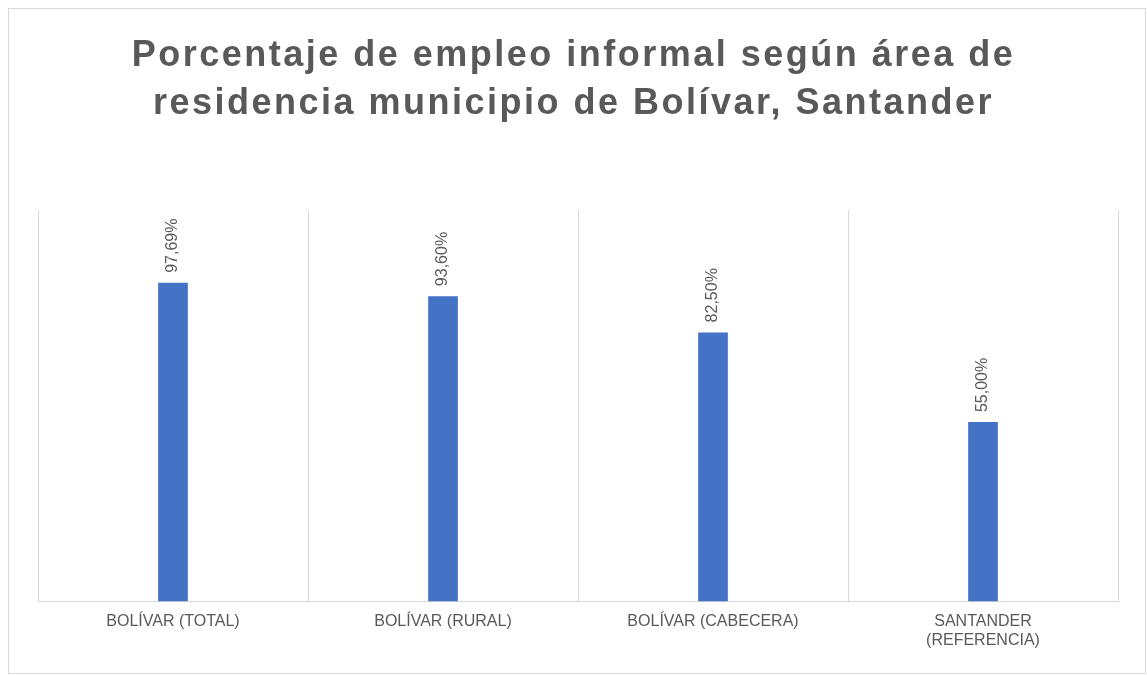 The height and width of the screenshot is (675, 1147). I want to click on data-label: 97,69%, so click(172, 245).